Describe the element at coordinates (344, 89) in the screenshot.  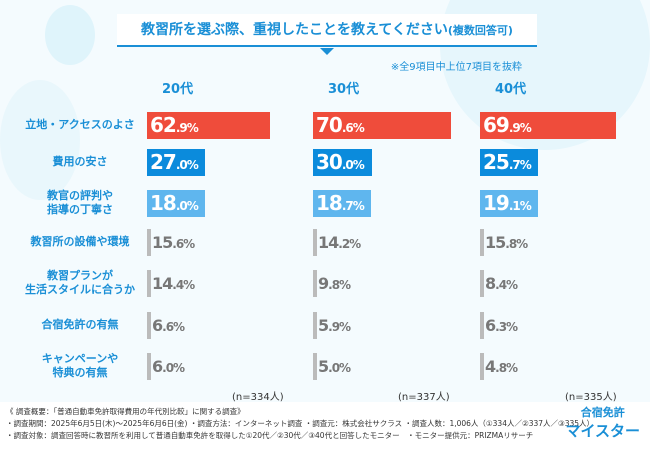
I see `series-label: 30代` at that location.